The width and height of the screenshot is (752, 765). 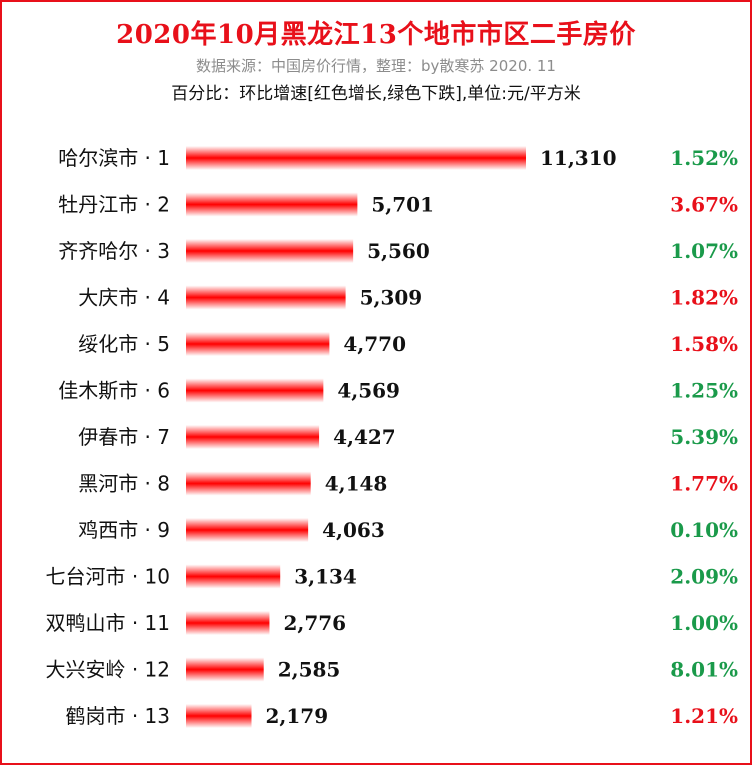 I want to click on value-label: 4,427, so click(x=364, y=437).